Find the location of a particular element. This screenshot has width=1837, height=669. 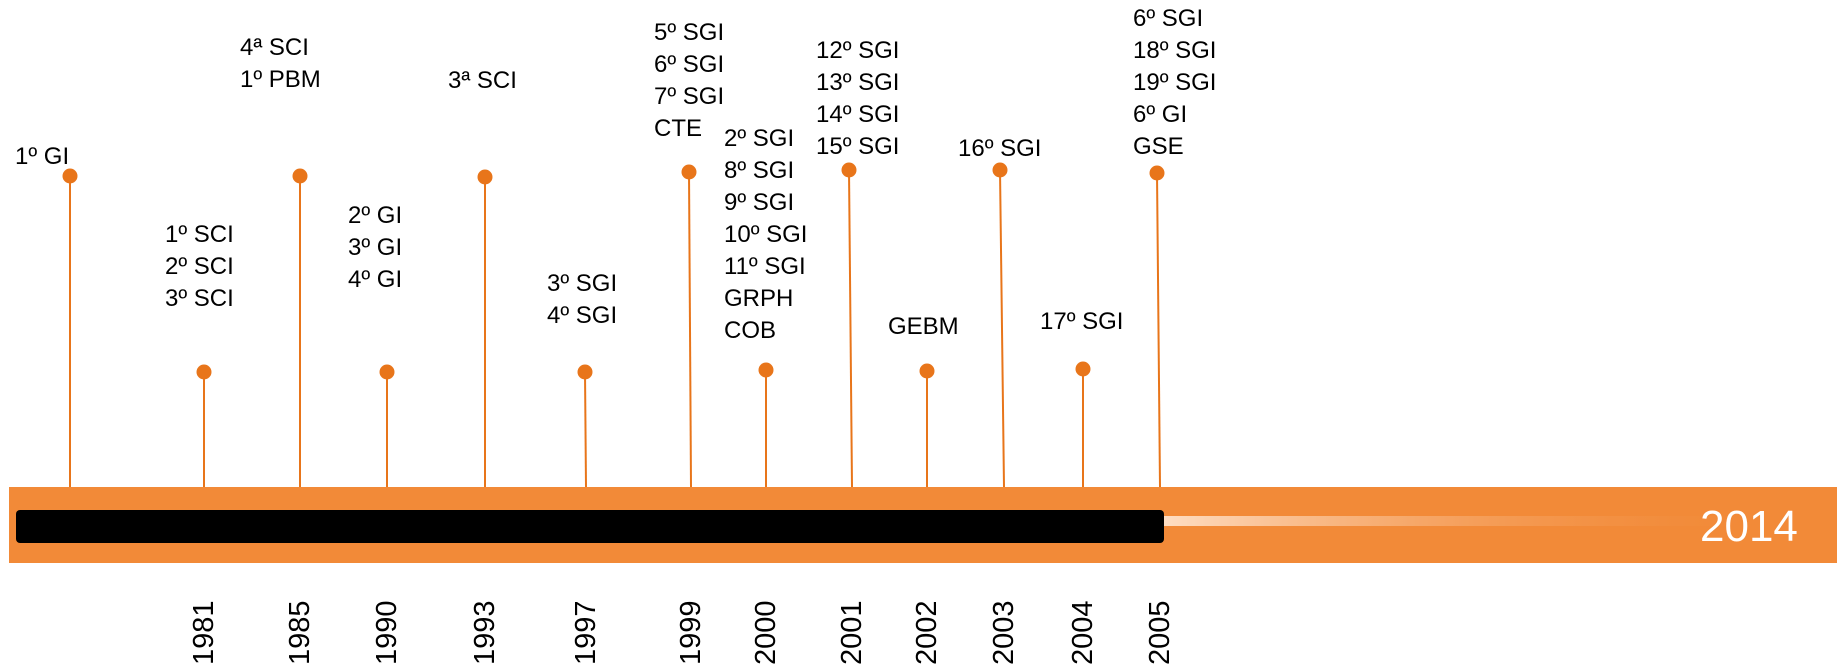

timeline-end-year: 2014 is located at coordinates (1749, 526).